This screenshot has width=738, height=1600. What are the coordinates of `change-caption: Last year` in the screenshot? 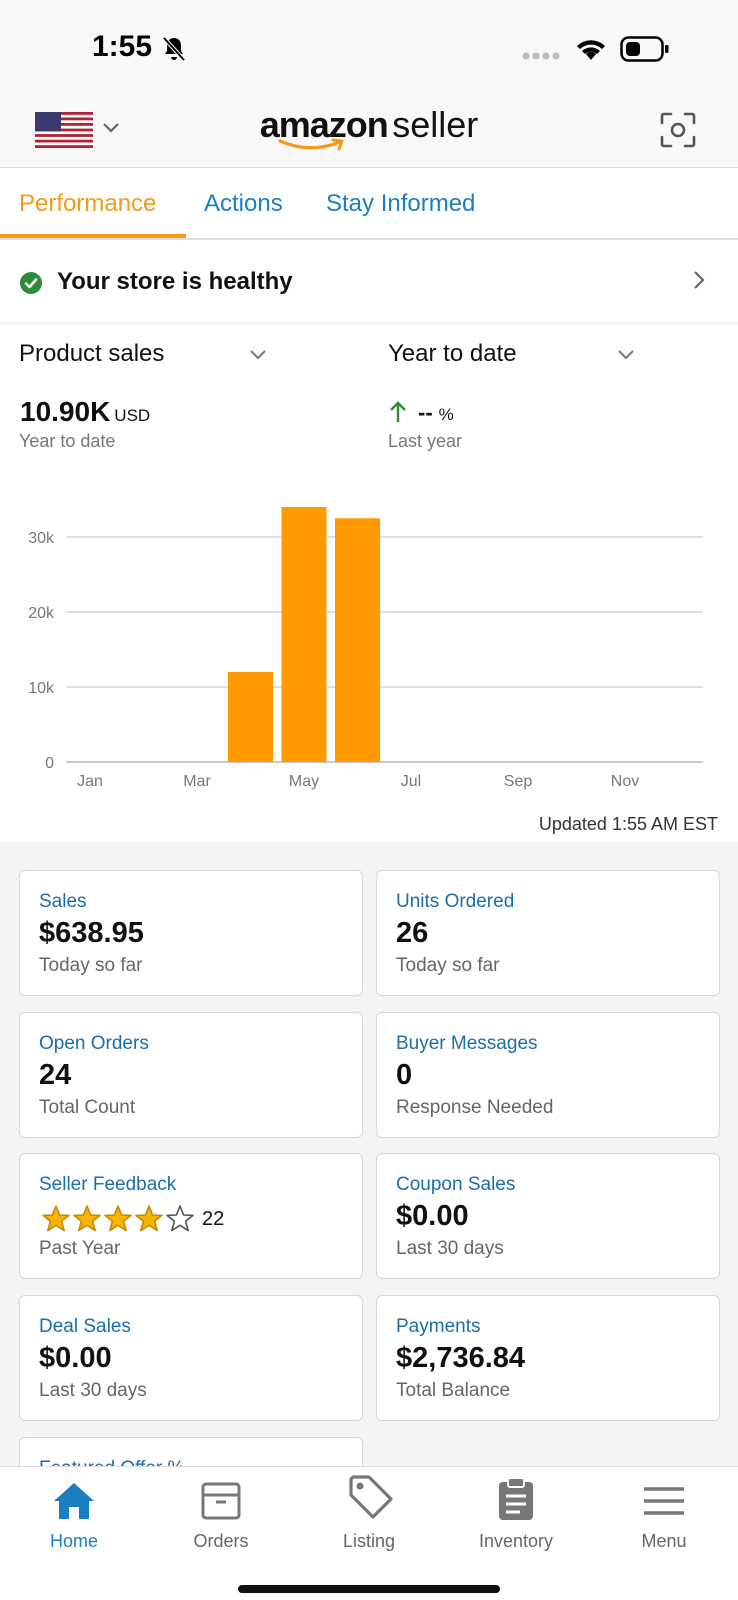 It's located at (425, 441).